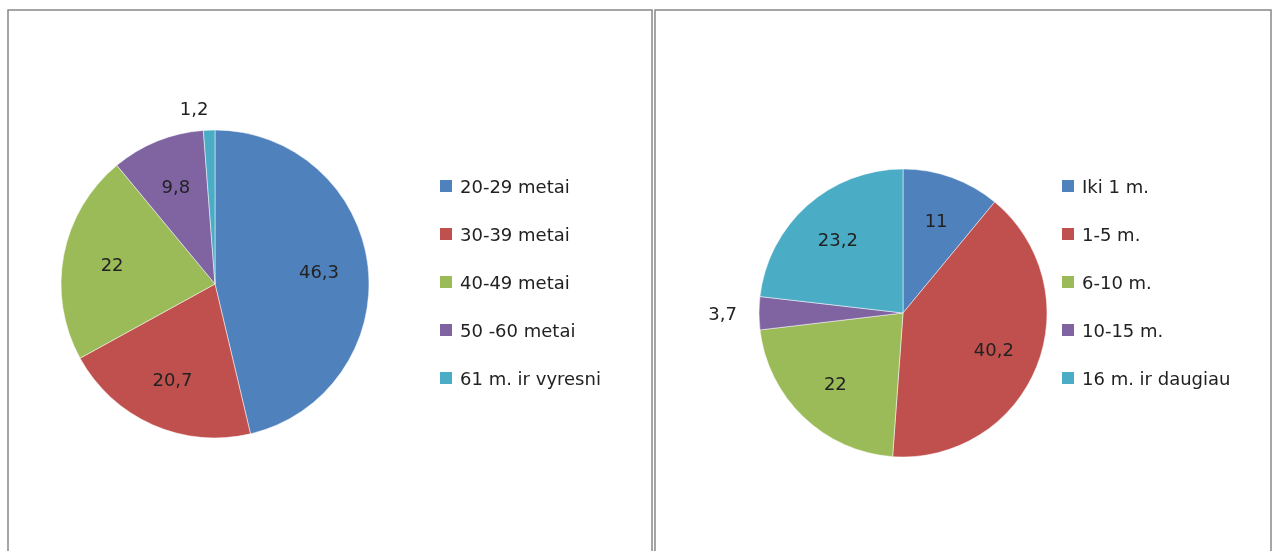 Image resolution: width=1273 pixels, height=551 pixels. Describe the element at coordinates (837, 240) in the screenshot. I see `data-label: 23,2` at that location.